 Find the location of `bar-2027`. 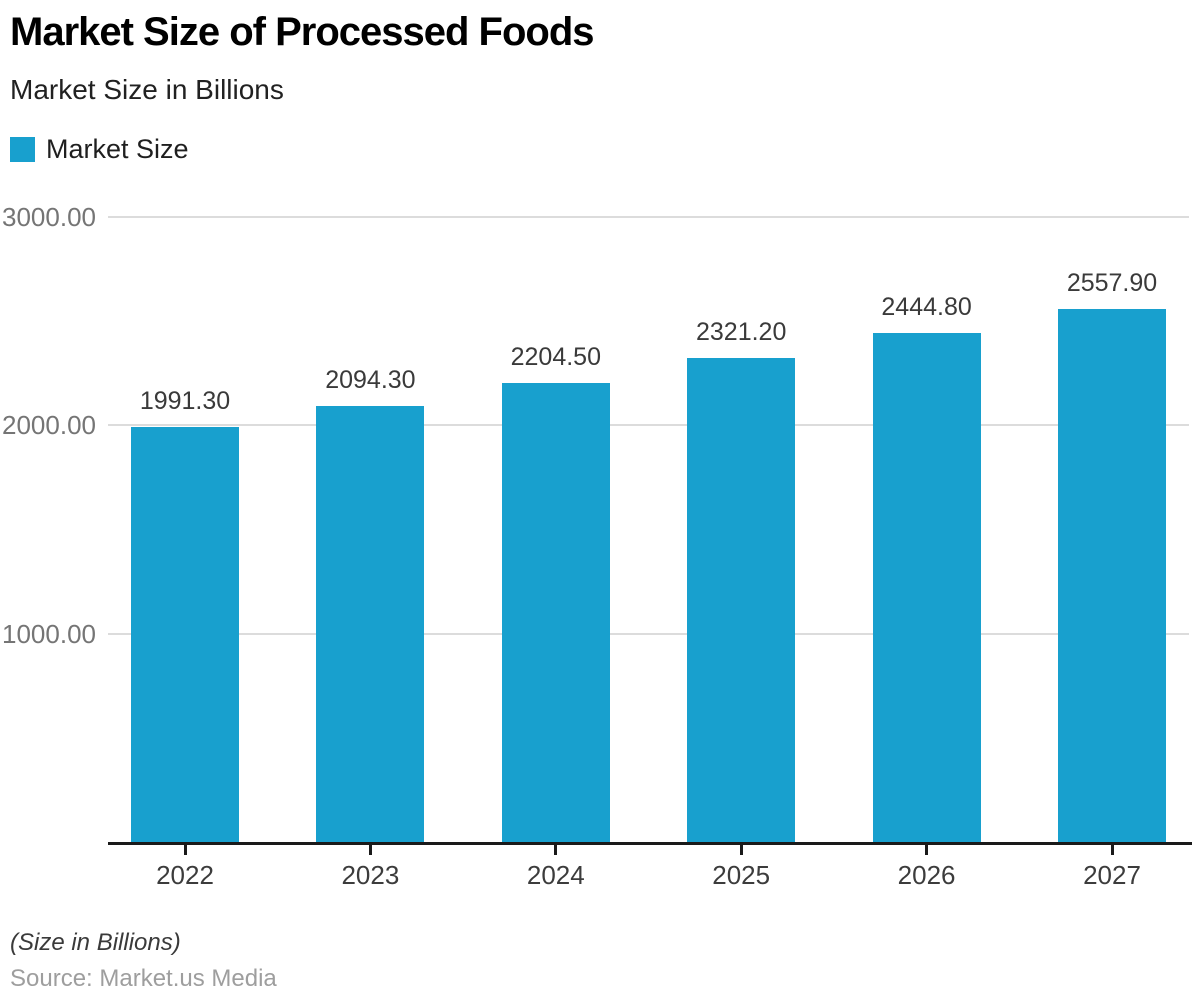

bar-2027 is located at coordinates (1112, 575).